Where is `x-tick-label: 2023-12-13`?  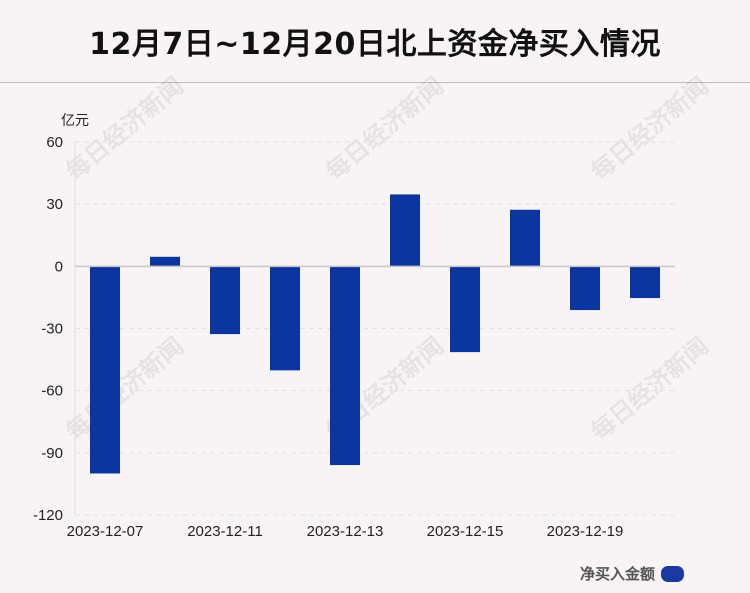
x-tick-label: 2023-12-13 is located at coordinates (345, 531).